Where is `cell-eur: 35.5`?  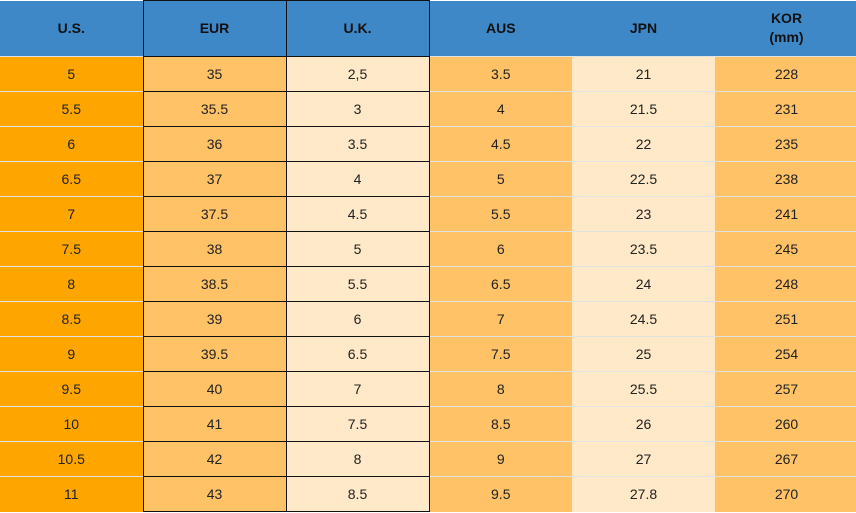
cell-eur: 35.5 is located at coordinates (214, 109).